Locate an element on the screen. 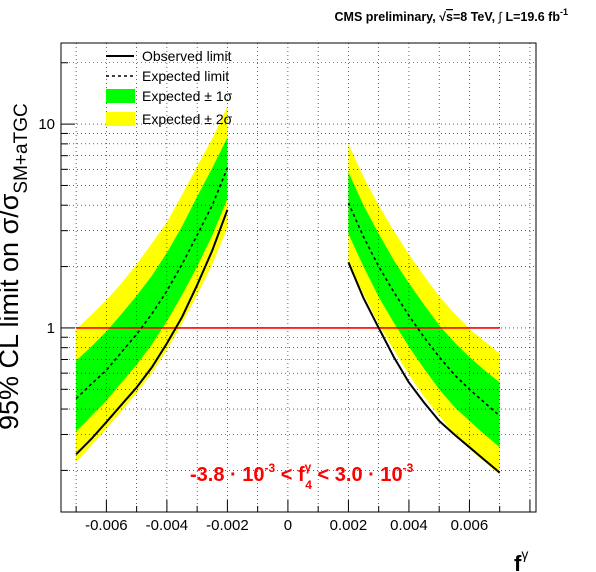 The height and width of the screenshot is (572, 596). legend-band1-swatch is located at coordinates (120, 96).